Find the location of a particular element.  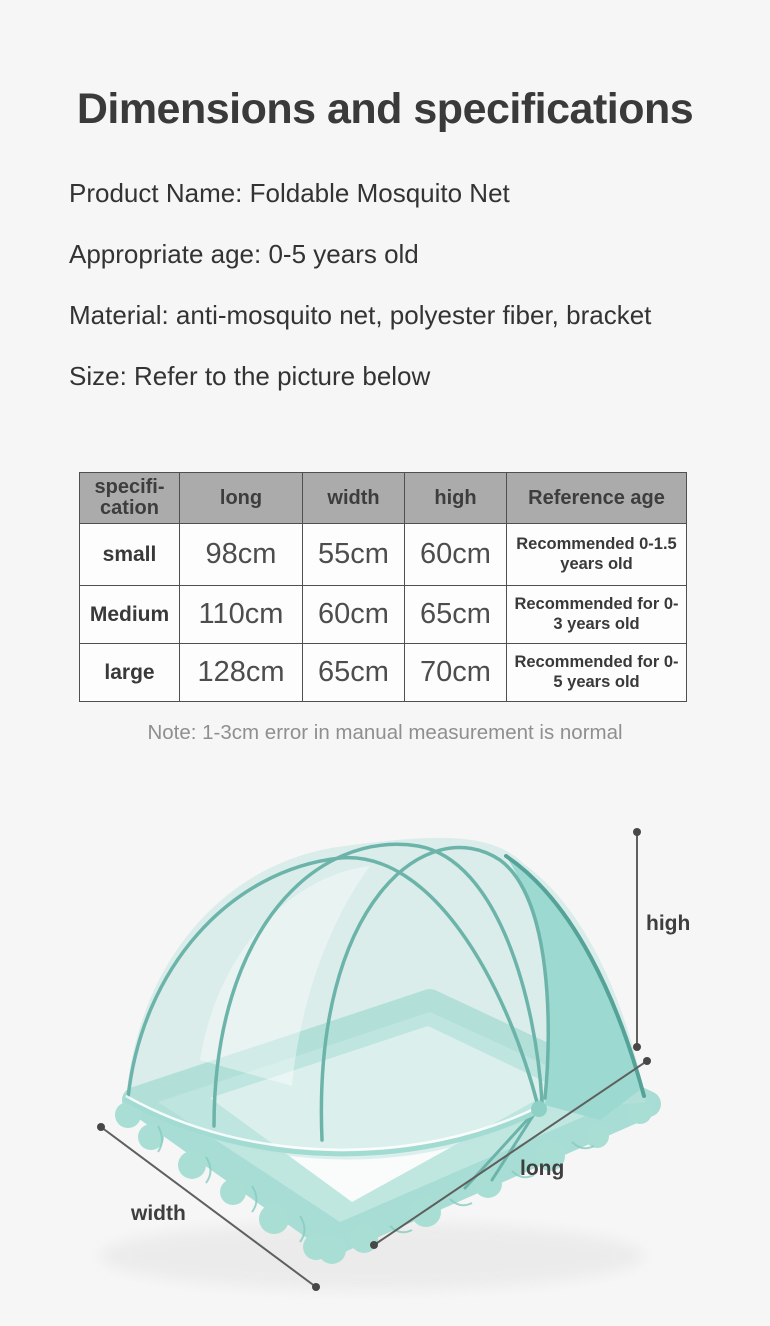

large-long: 128cm is located at coordinates (241, 672).